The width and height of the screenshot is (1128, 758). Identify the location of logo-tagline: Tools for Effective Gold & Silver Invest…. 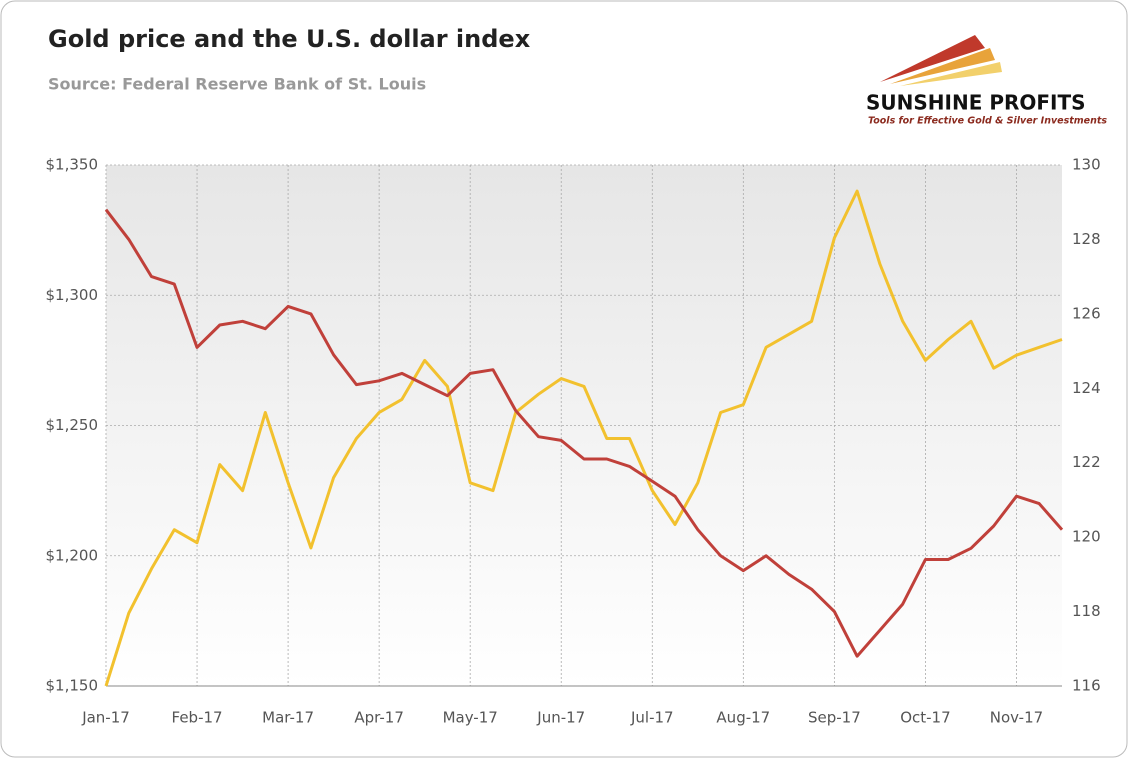
(987, 121).